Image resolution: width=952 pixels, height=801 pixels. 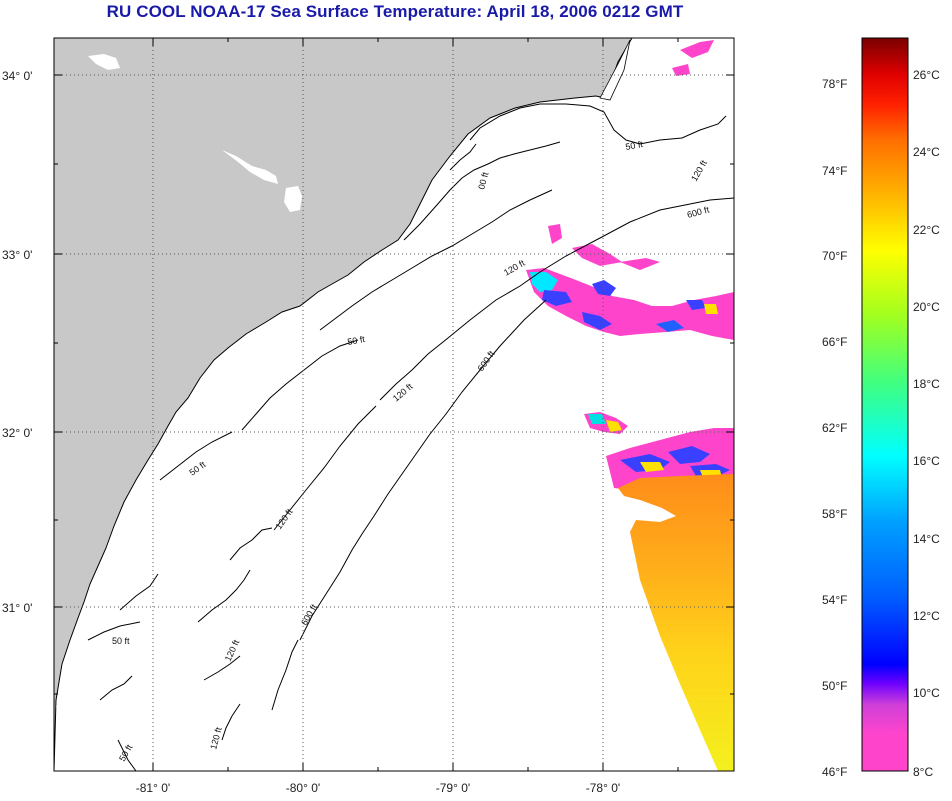 I want to click on lon-label-79: -79° 0', so click(x=453, y=788).